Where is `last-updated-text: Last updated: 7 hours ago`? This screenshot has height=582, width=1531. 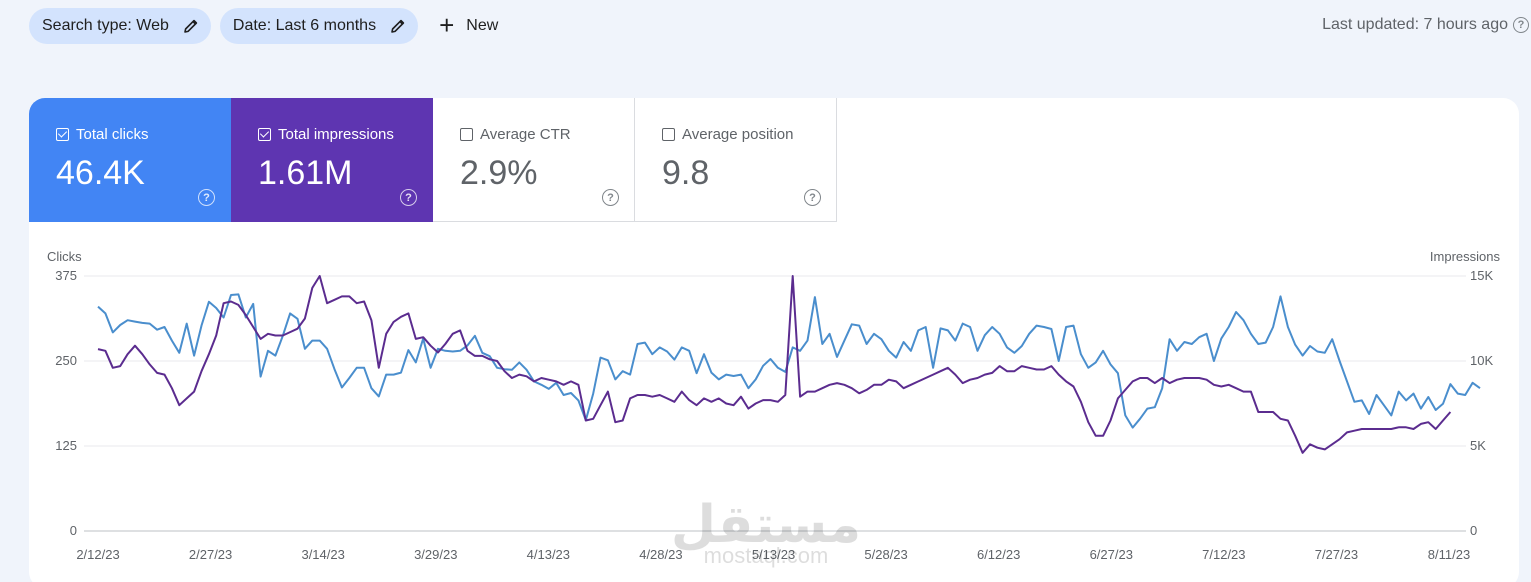
last-updated-text: Last updated: 7 hours ago is located at coordinates (1415, 24).